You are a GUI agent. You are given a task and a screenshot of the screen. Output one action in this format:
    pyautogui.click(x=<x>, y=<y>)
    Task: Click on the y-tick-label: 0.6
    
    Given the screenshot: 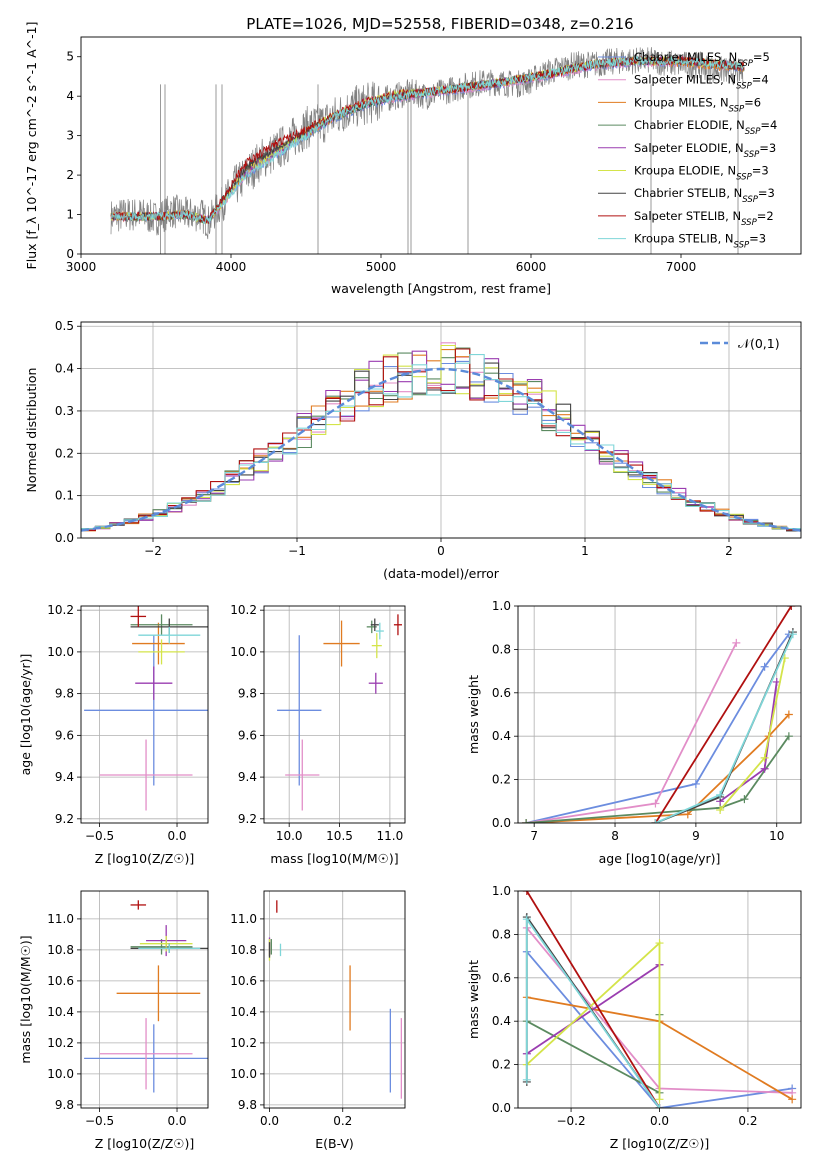 What is the action you would take?
    pyautogui.click(x=501, y=978)
    